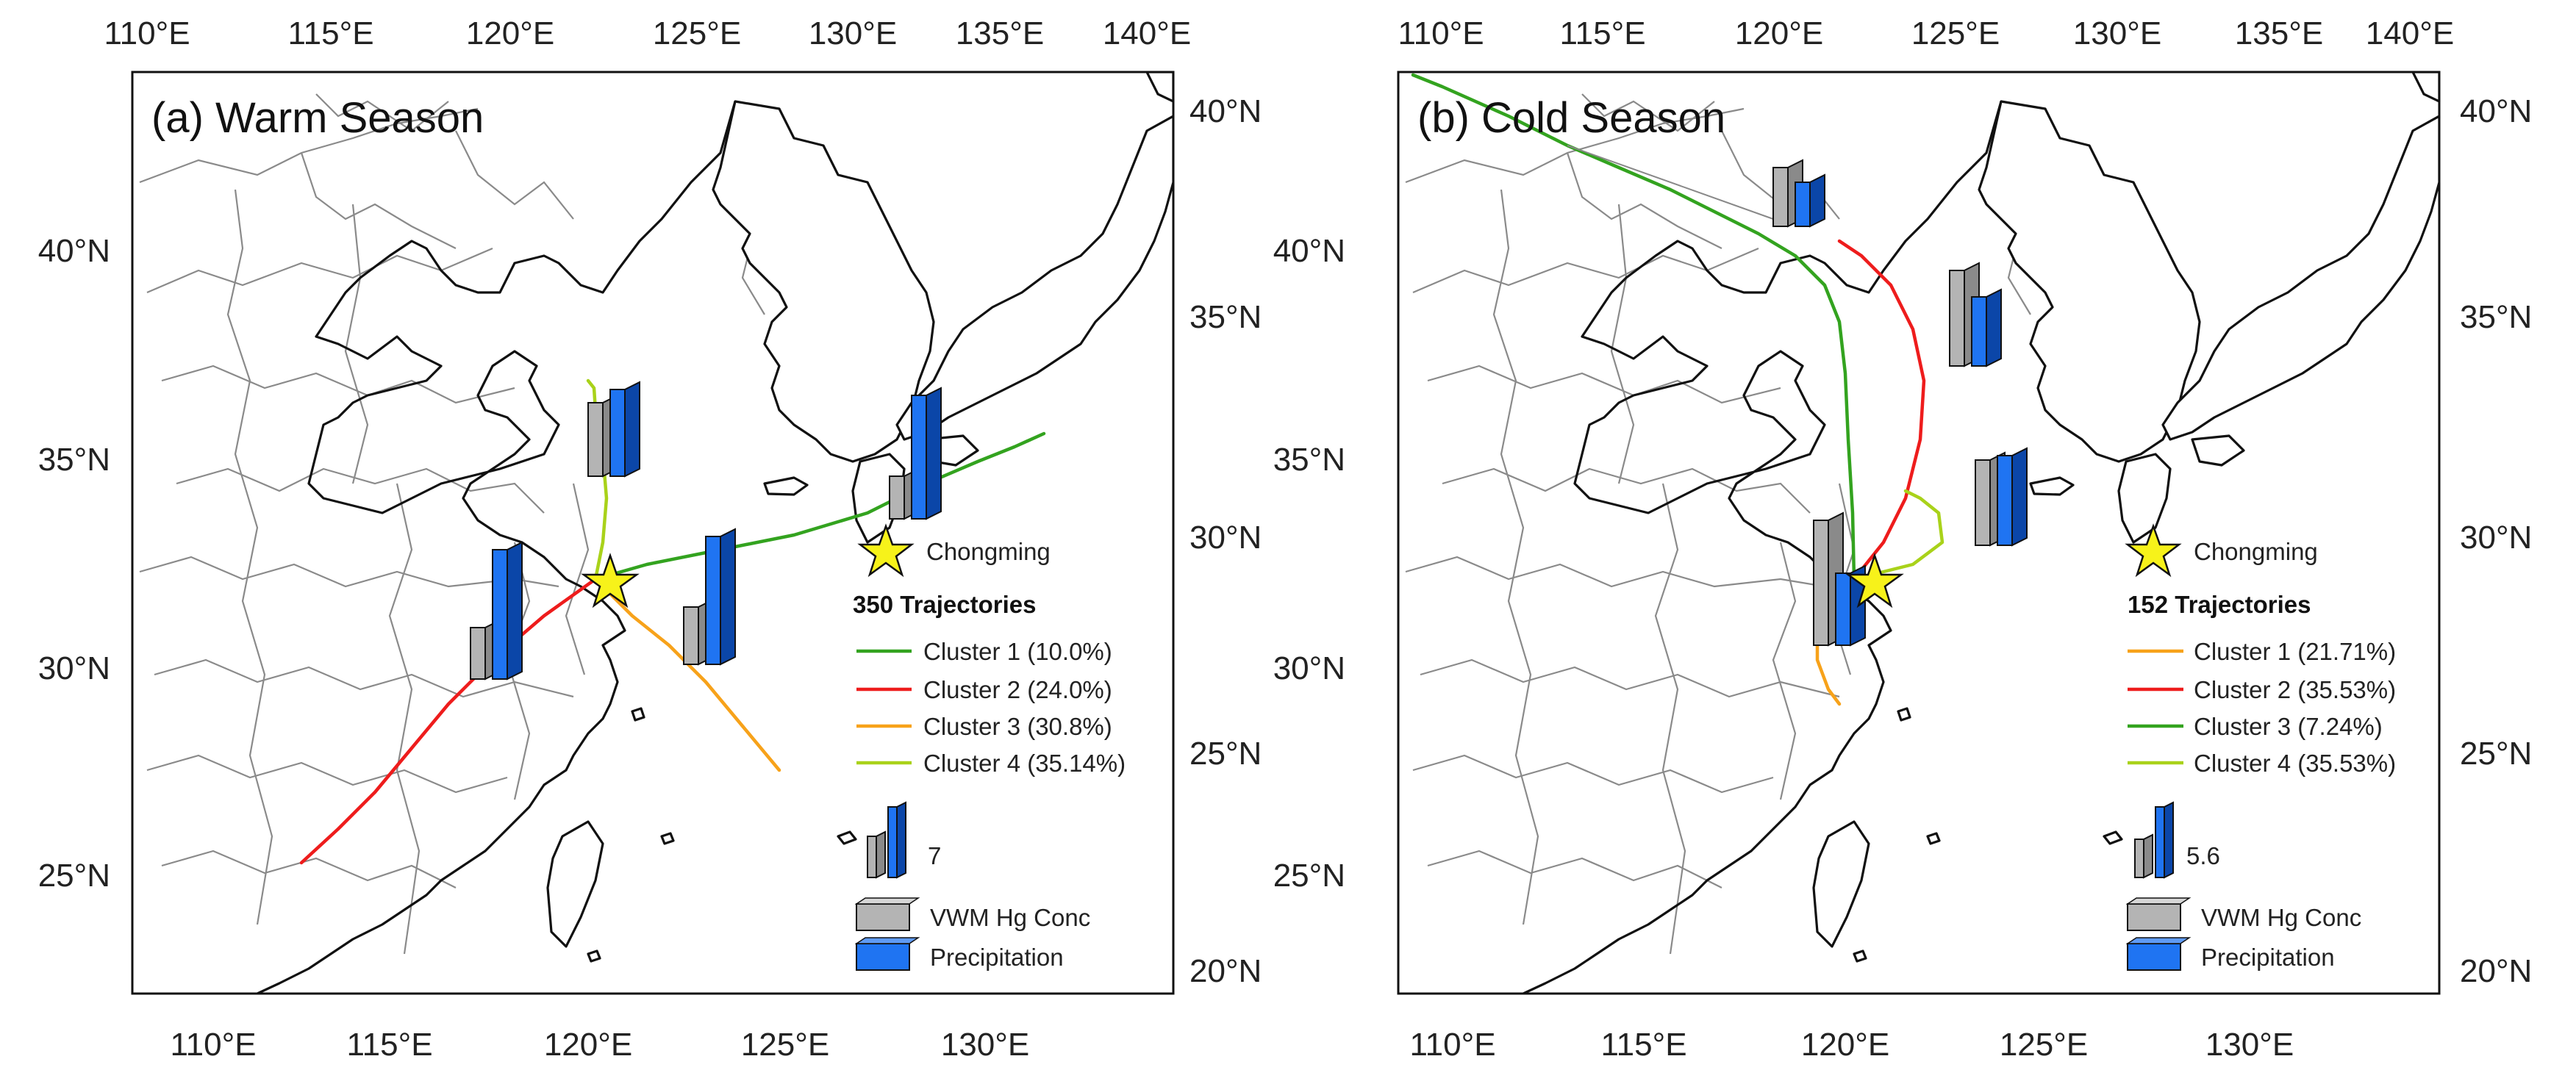 The height and width of the screenshot is (1070, 2576). Describe the element at coordinates (2117, 33) in the screenshot. I see `top-tick-130e-b: 130°E` at that location.